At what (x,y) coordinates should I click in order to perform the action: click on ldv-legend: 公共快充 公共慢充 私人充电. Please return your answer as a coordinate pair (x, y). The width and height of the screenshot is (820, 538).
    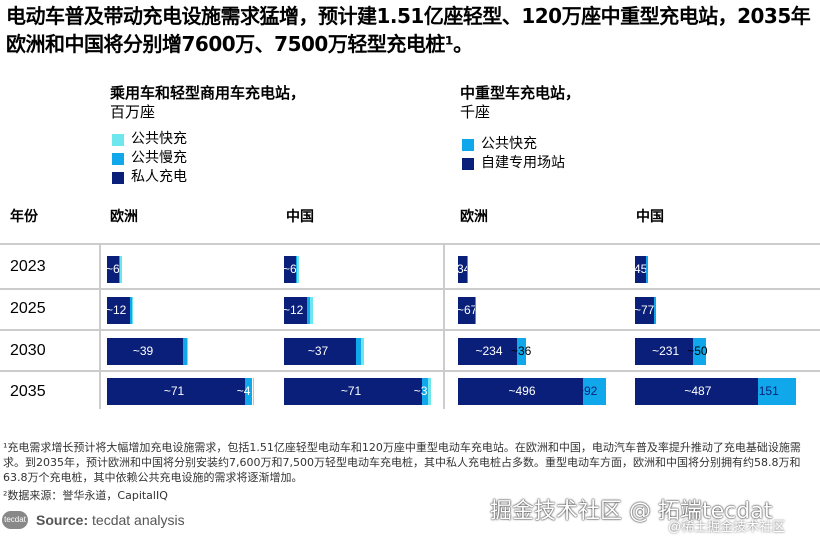
    Looking at the image, I should click on (149, 158).